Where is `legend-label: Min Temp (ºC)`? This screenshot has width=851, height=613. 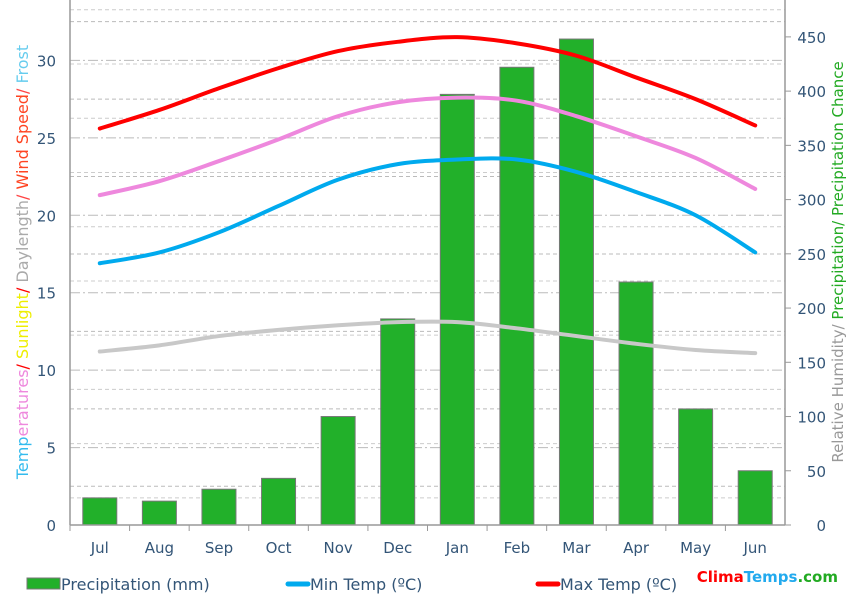 legend-label: Min Temp (ºC) is located at coordinates (366, 584).